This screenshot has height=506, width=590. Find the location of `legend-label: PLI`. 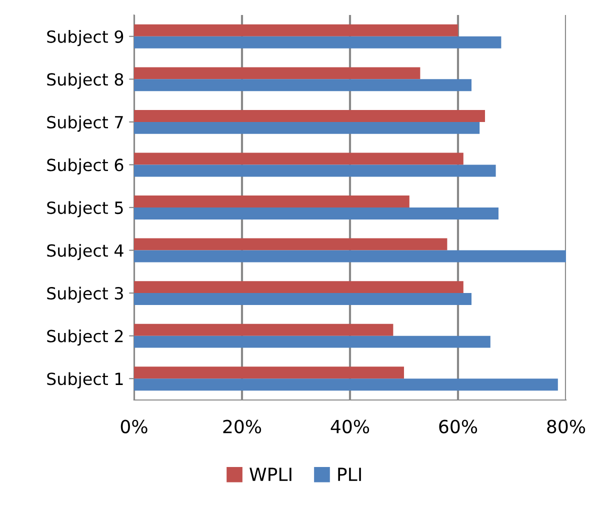

legend-label: PLI is located at coordinates (349, 474).